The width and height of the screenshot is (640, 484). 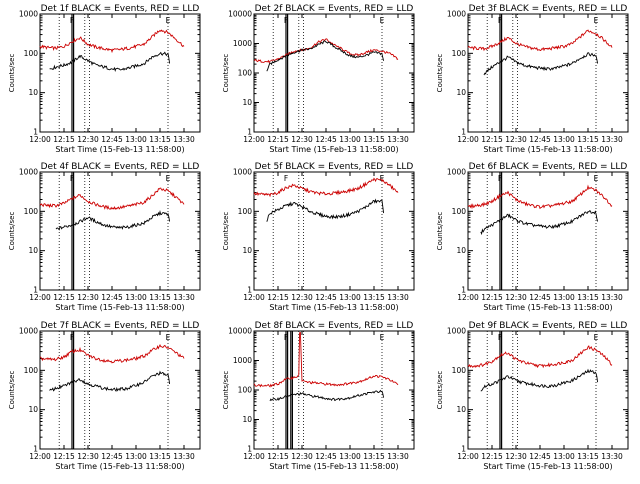 I want to click on panel-title: Det 1f BLACK = Events, RED = LLD, so click(x=120, y=9).